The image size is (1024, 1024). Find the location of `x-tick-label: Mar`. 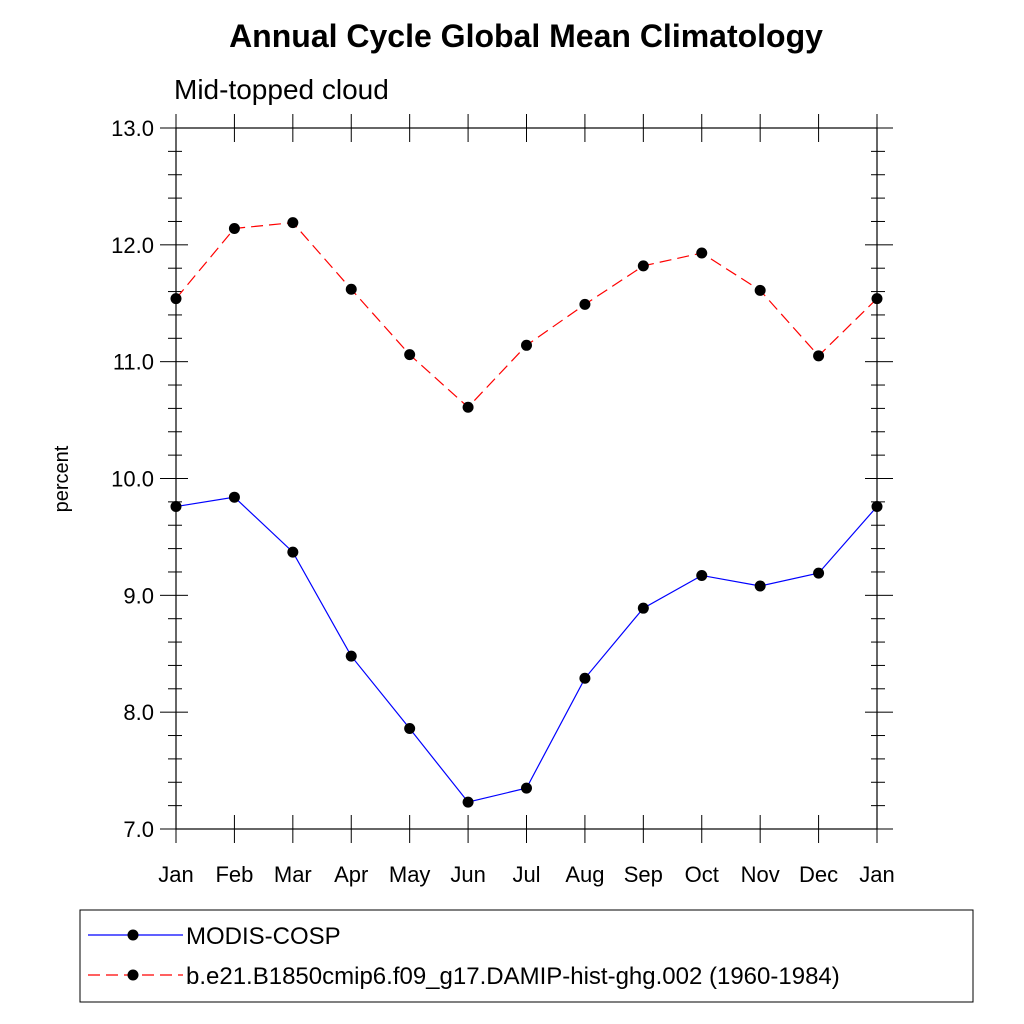

x-tick-label: Mar is located at coordinates (293, 874).